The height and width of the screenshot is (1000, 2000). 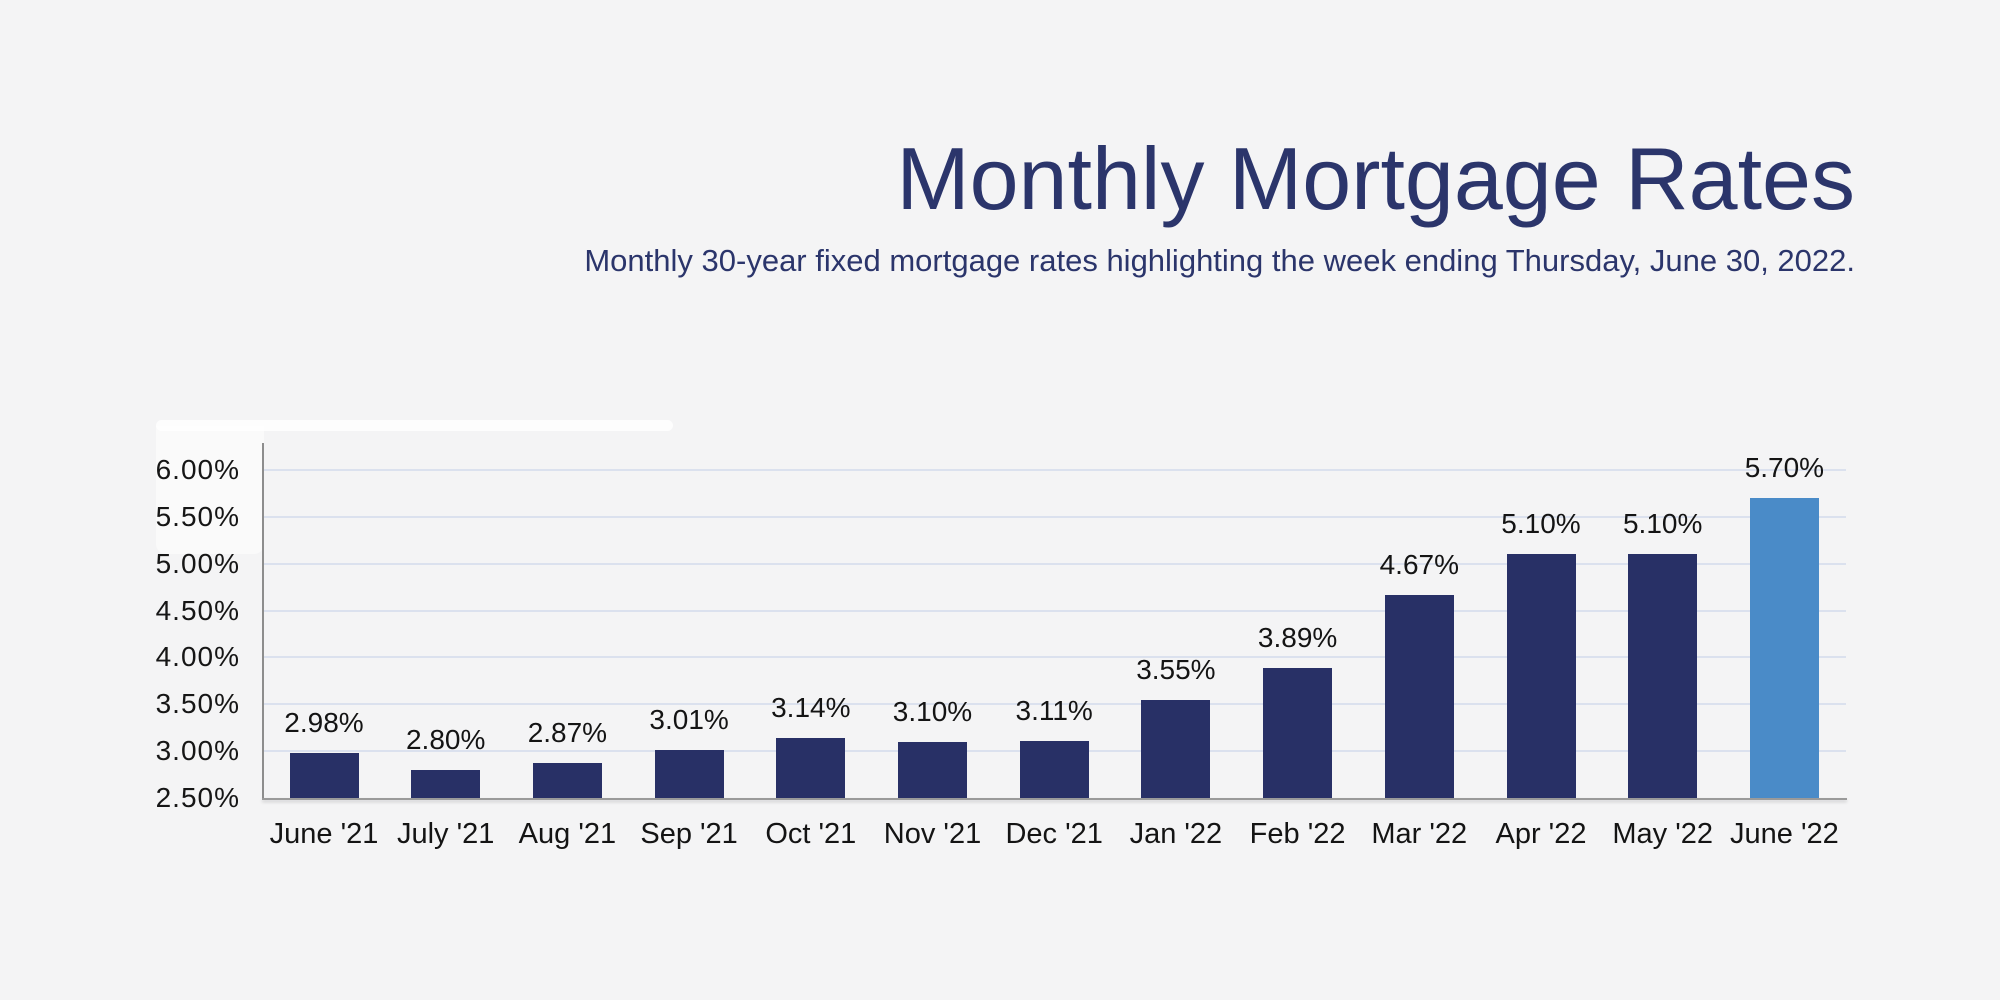 What do you see at coordinates (1176, 669) in the screenshot?
I see `bar-value-label: 3.55%` at bounding box center [1176, 669].